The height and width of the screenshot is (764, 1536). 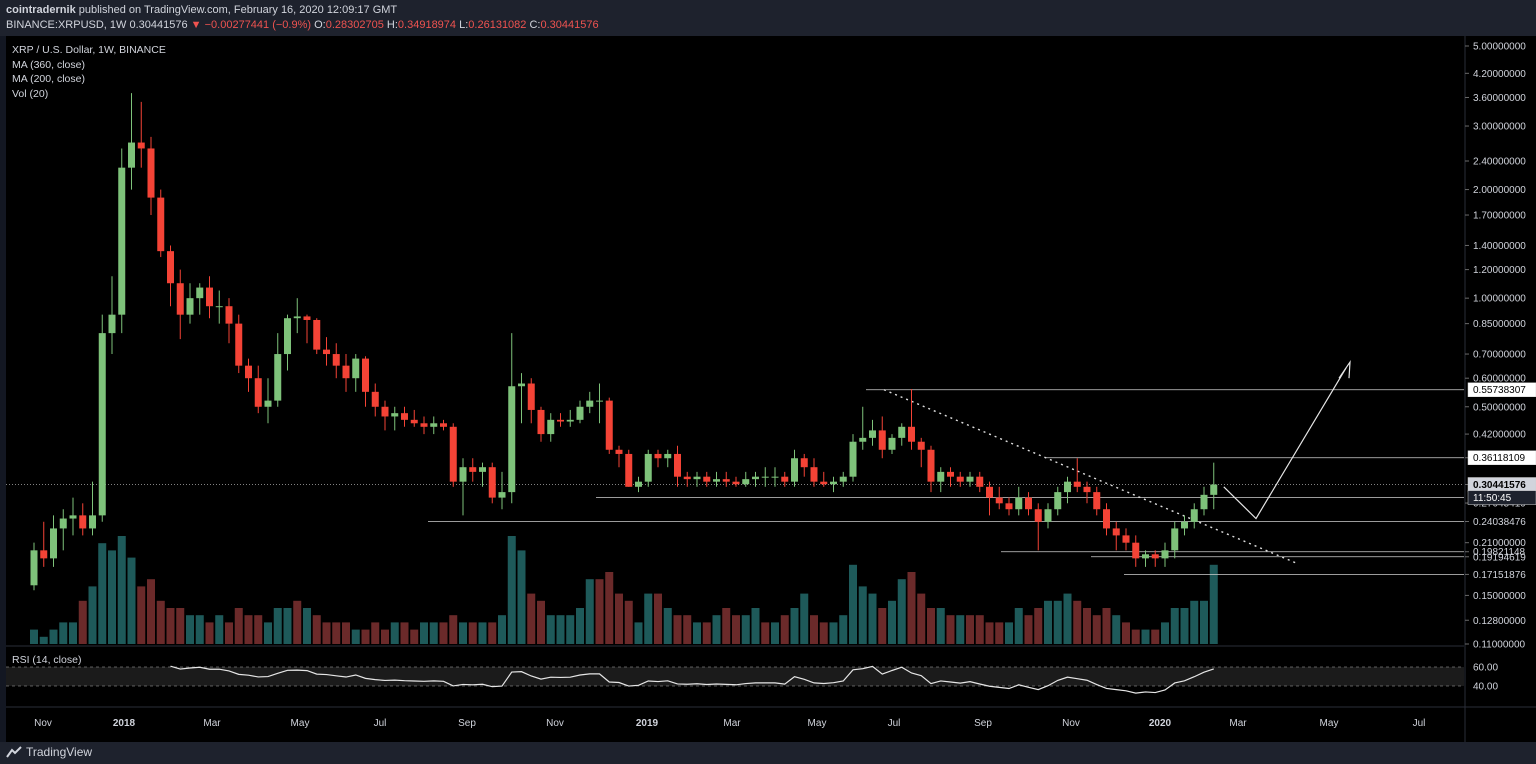 What do you see at coordinates (1499, 543) in the screenshot?
I see `price-tick-label: 0.21000000` at bounding box center [1499, 543].